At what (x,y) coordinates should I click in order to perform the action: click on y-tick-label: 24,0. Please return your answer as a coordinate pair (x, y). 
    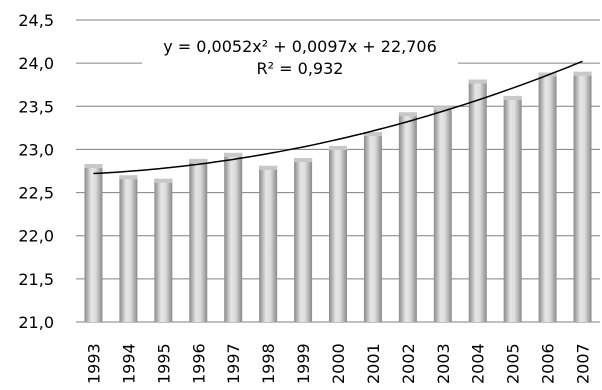
    Looking at the image, I should click on (36, 63).